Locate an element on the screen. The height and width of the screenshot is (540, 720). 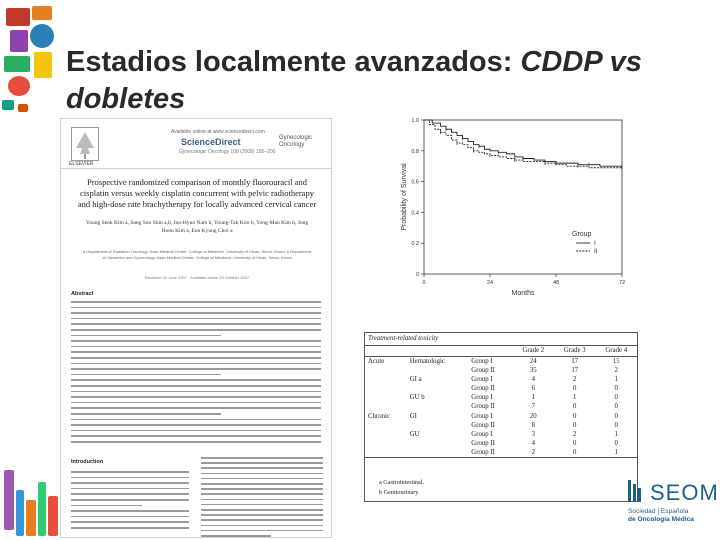
seom-name: SEOM is located at coordinates (684, 492).